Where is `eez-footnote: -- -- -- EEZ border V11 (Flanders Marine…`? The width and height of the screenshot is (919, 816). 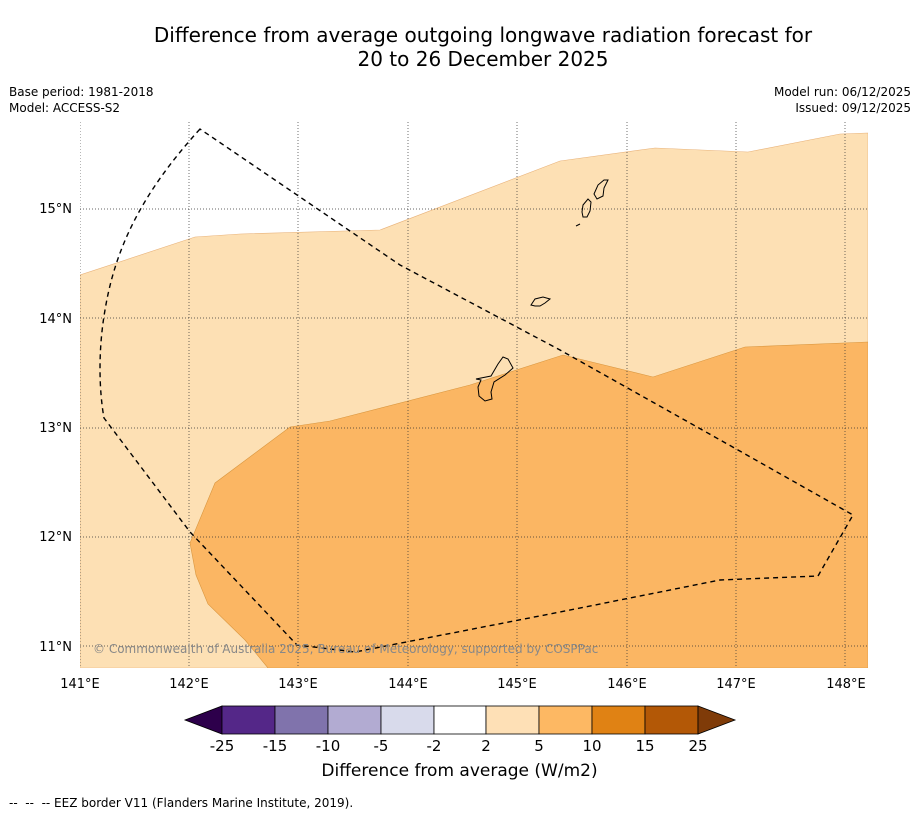 eez-footnote: -- -- -- EEZ border V11 (Flanders Marine… is located at coordinates (181, 803).